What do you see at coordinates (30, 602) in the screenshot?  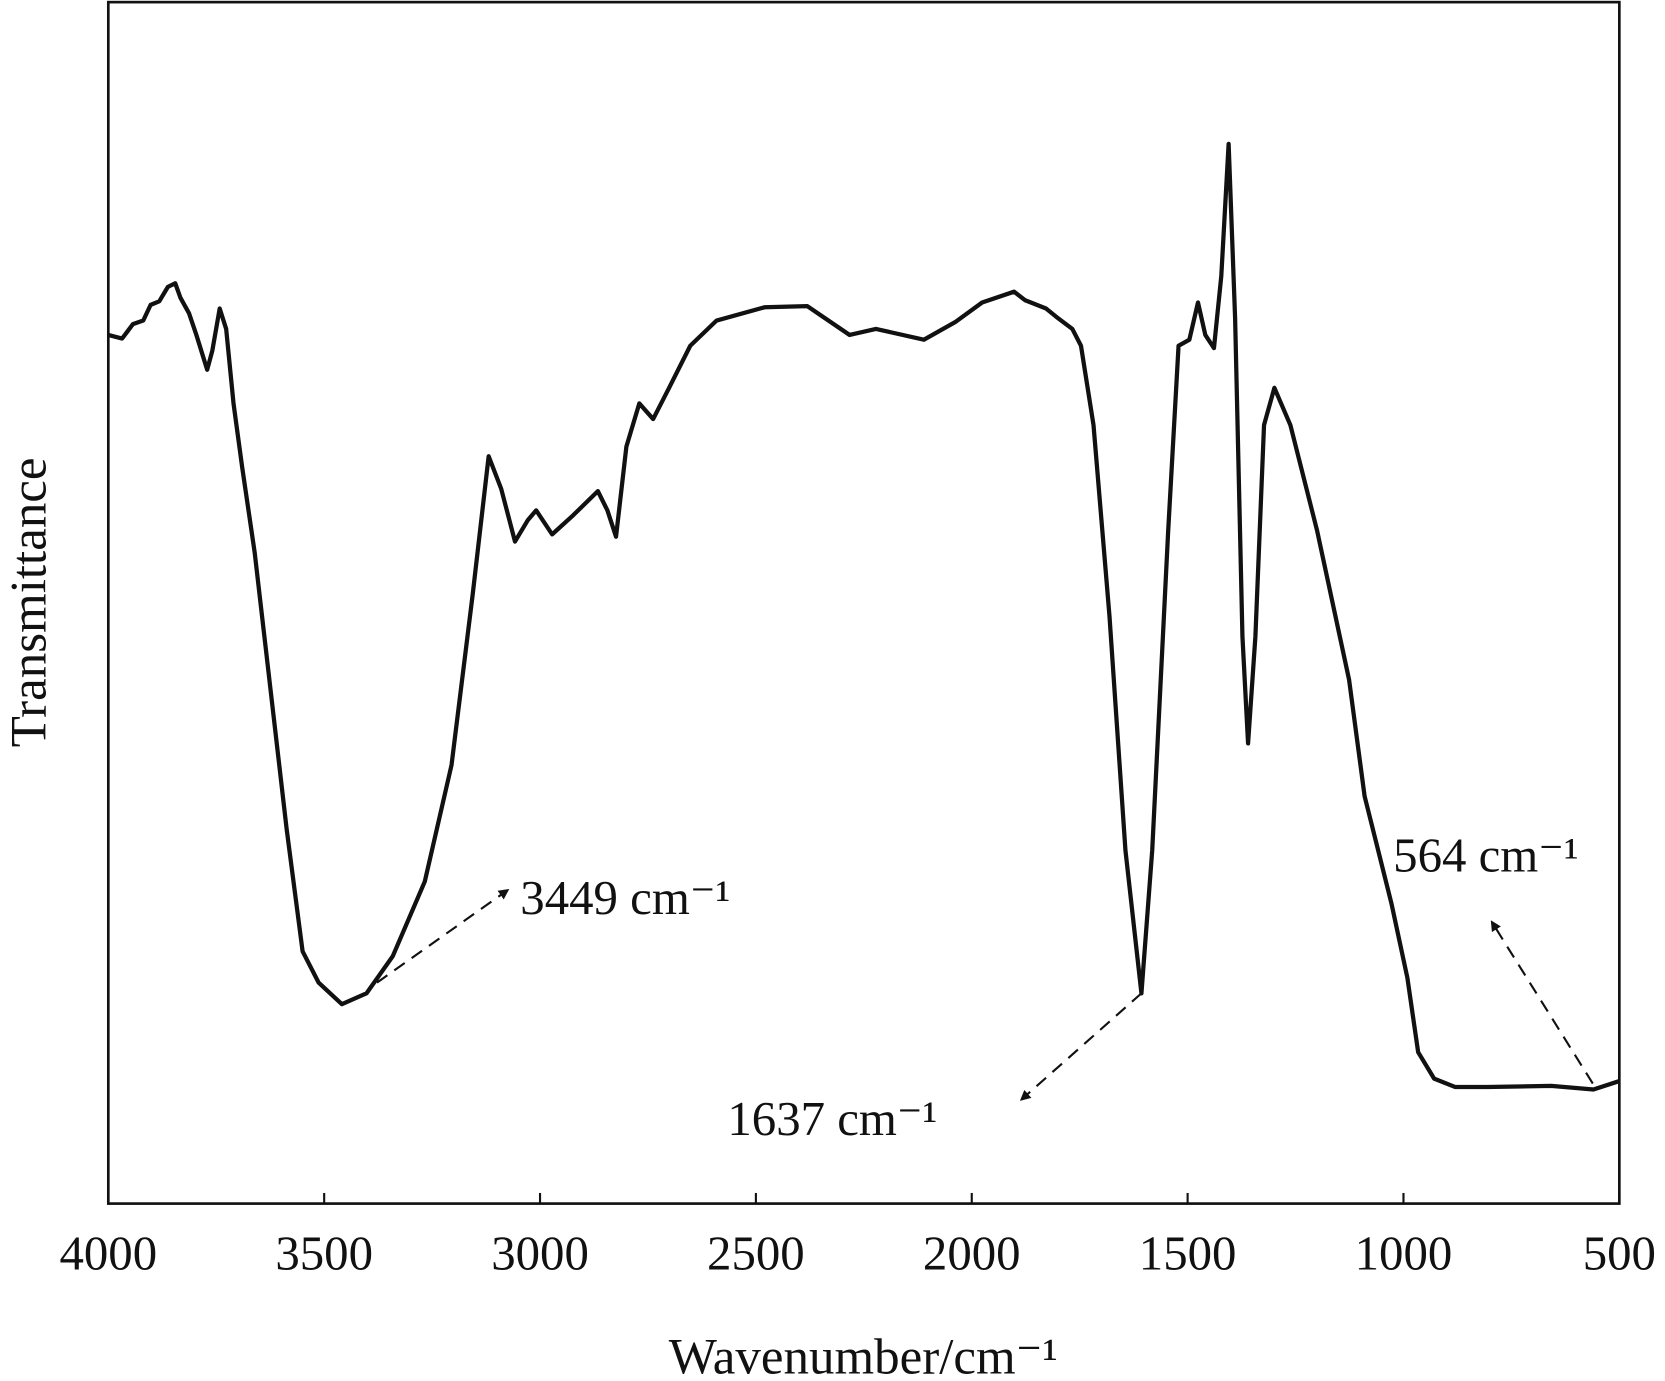 I see `y-axis-label: Transmittance` at bounding box center [30, 602].